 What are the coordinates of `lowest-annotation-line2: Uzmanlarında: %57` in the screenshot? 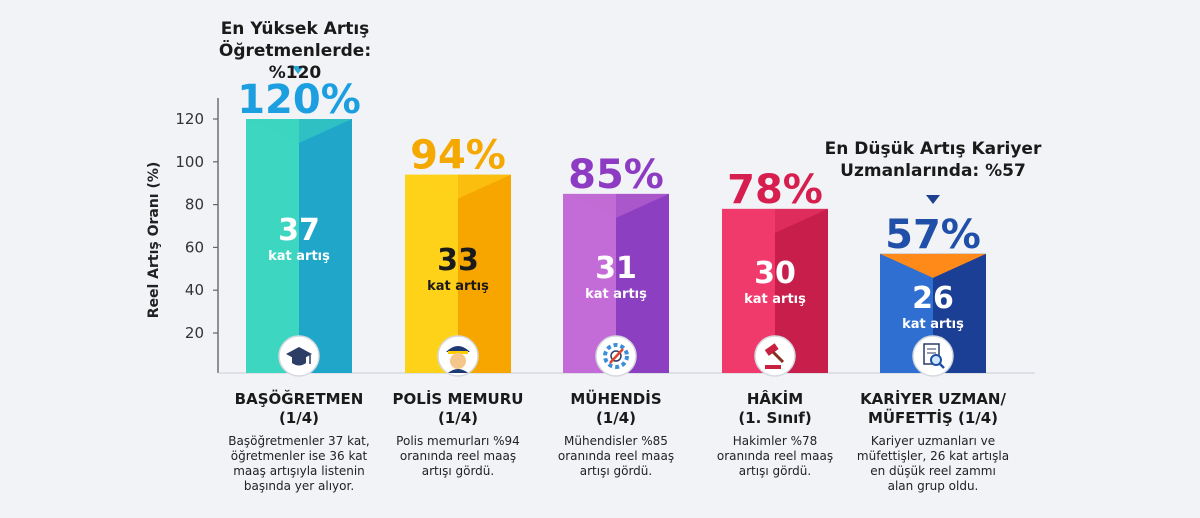 It's located at (933, 171).